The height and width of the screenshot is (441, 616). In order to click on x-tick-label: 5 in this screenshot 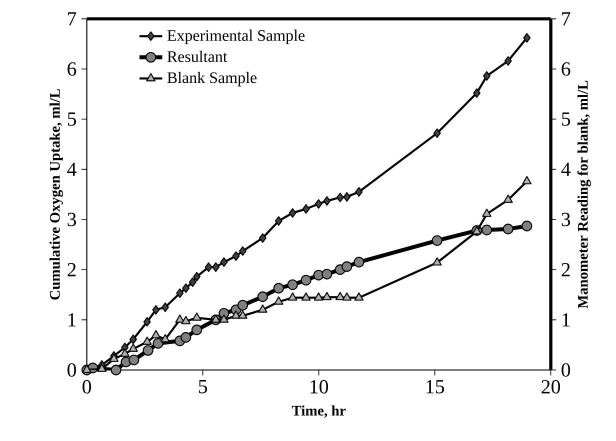, I will do `click(203, 387)`.